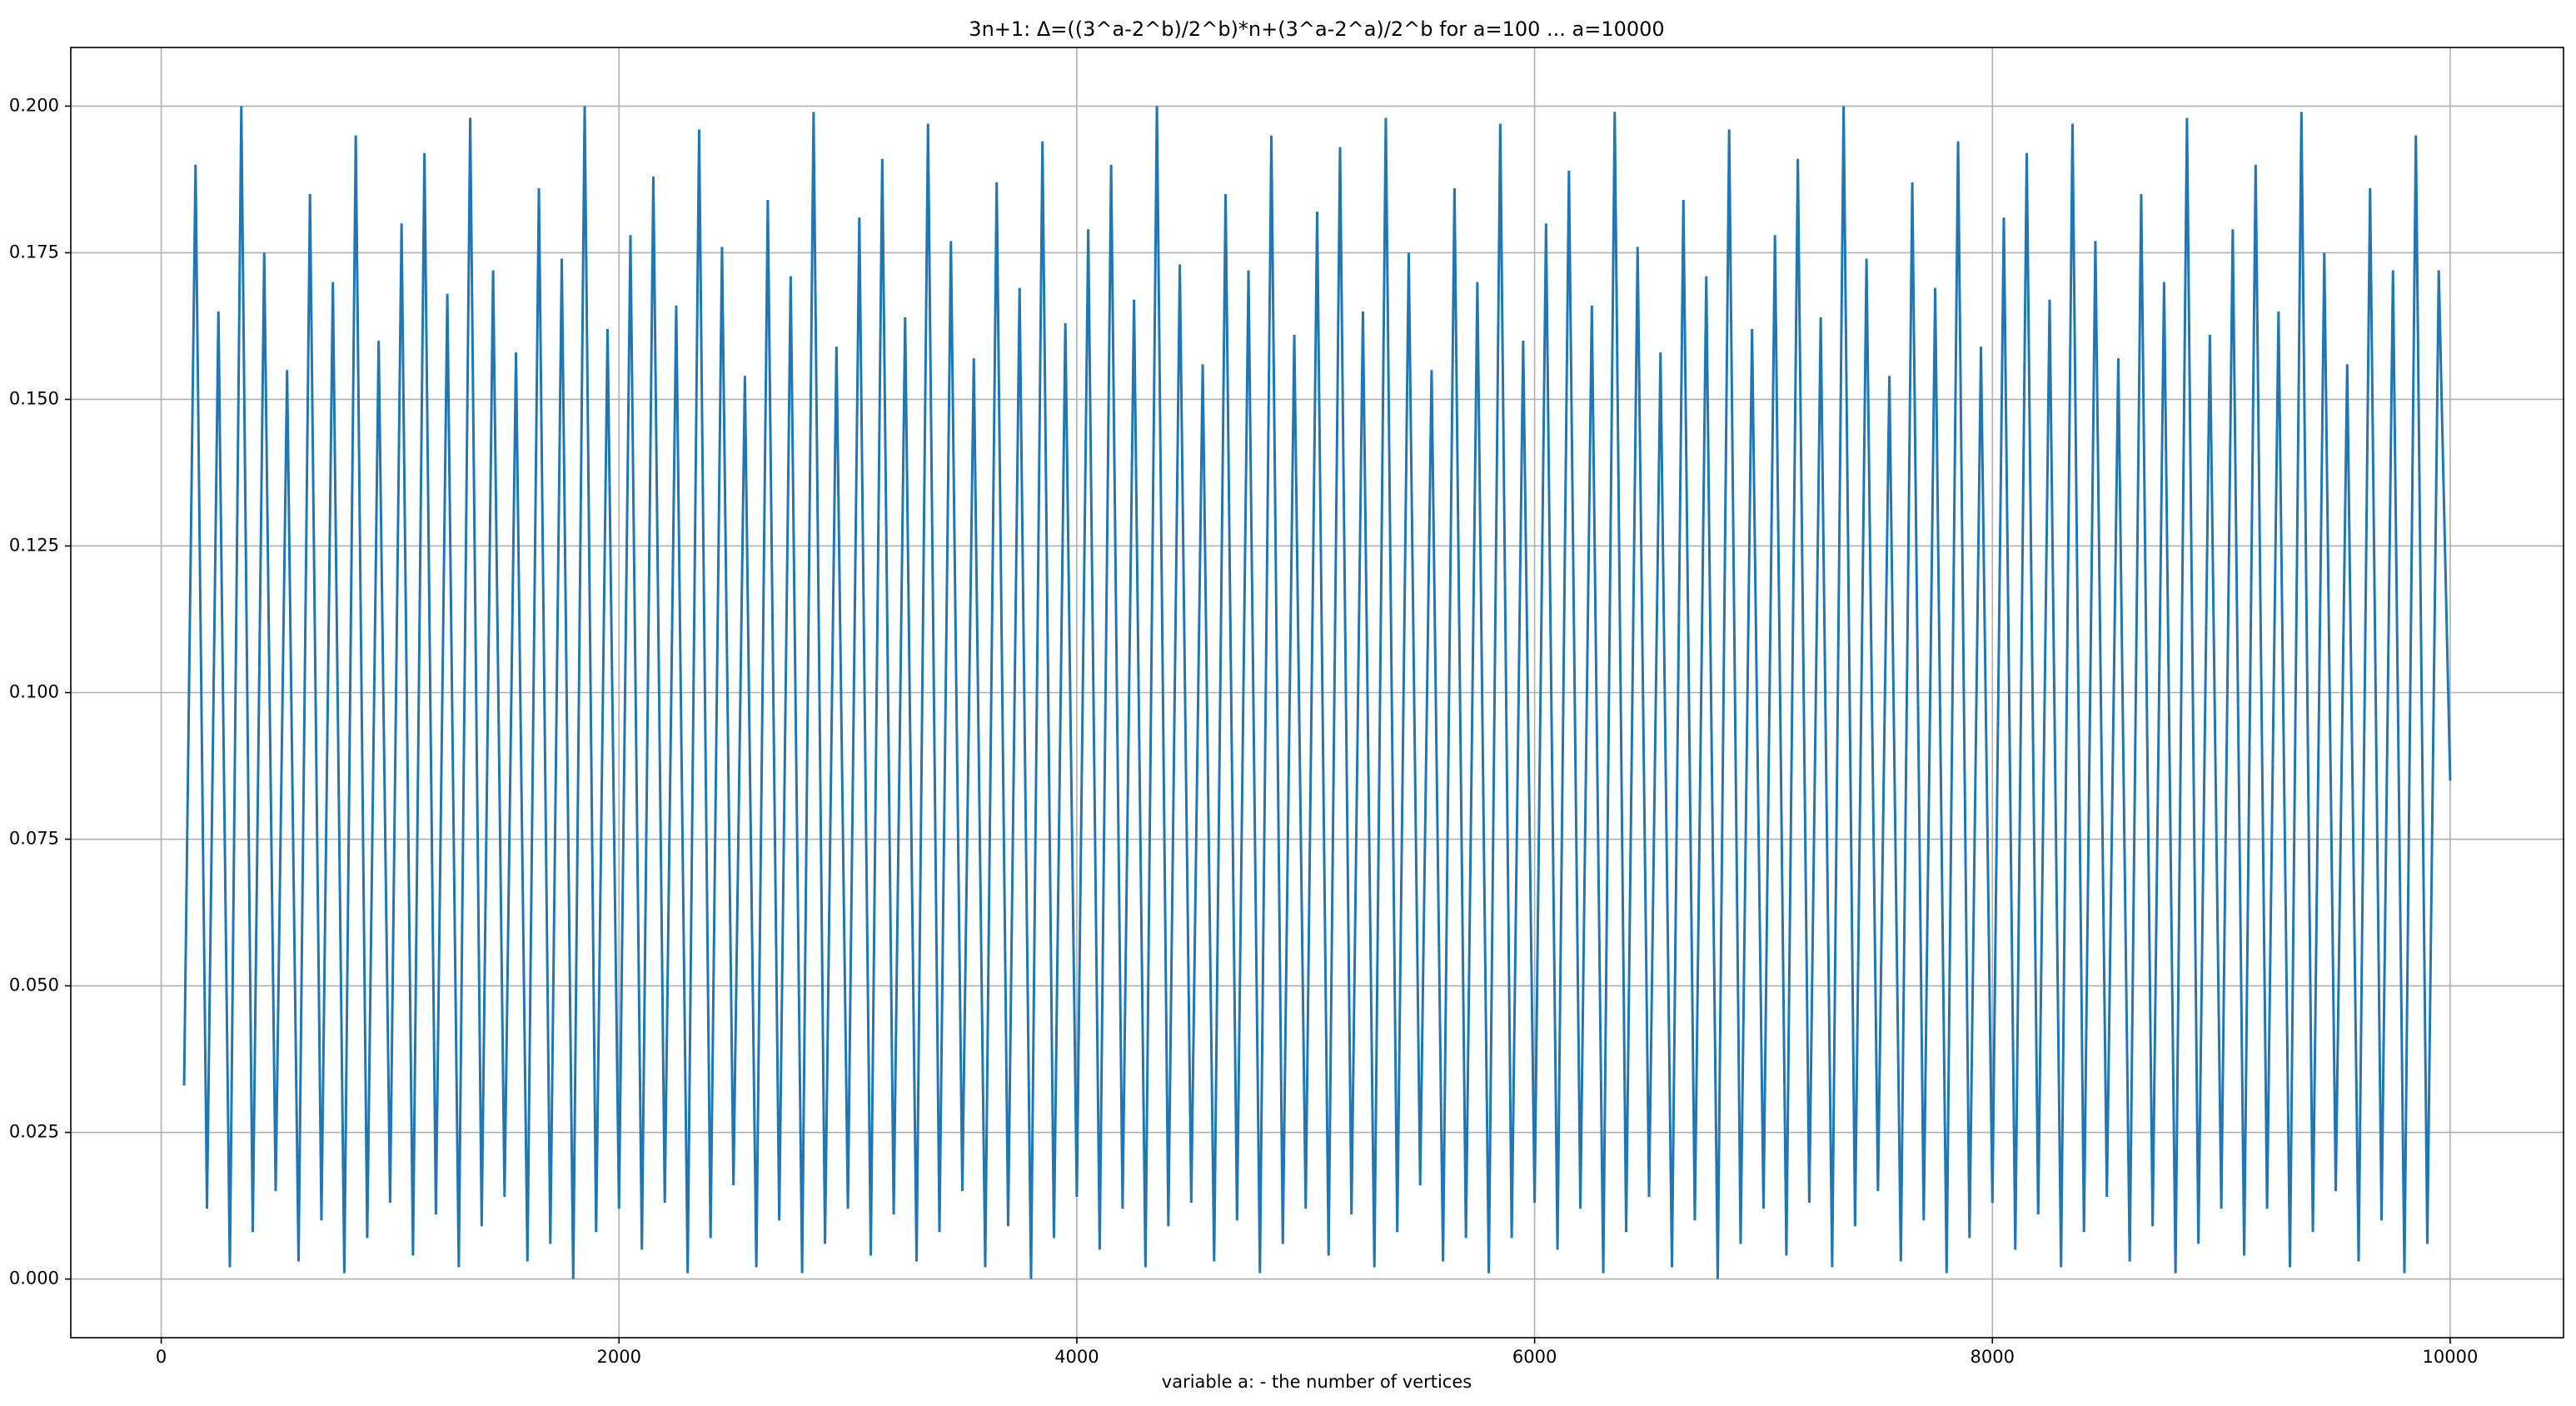 Image resolution: width=2576 pixels, height=1406 pixels. Describe the element at coordinates (1534, 1357) in the screenshot. I see `x-tick-label: 6000` at that location.